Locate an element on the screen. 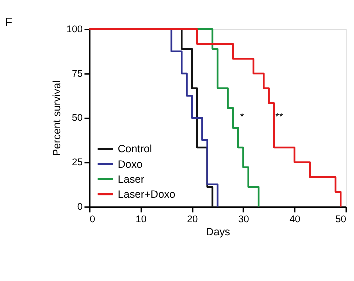 The width and height of the screenshot is (354, 281). chart-title: F is located at coordinates (9, 23).